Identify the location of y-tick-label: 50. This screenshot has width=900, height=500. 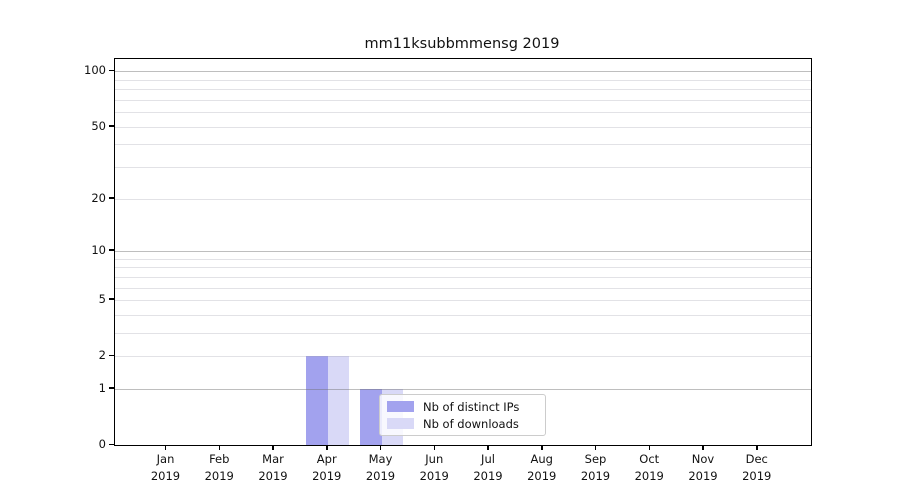
(98, 125).